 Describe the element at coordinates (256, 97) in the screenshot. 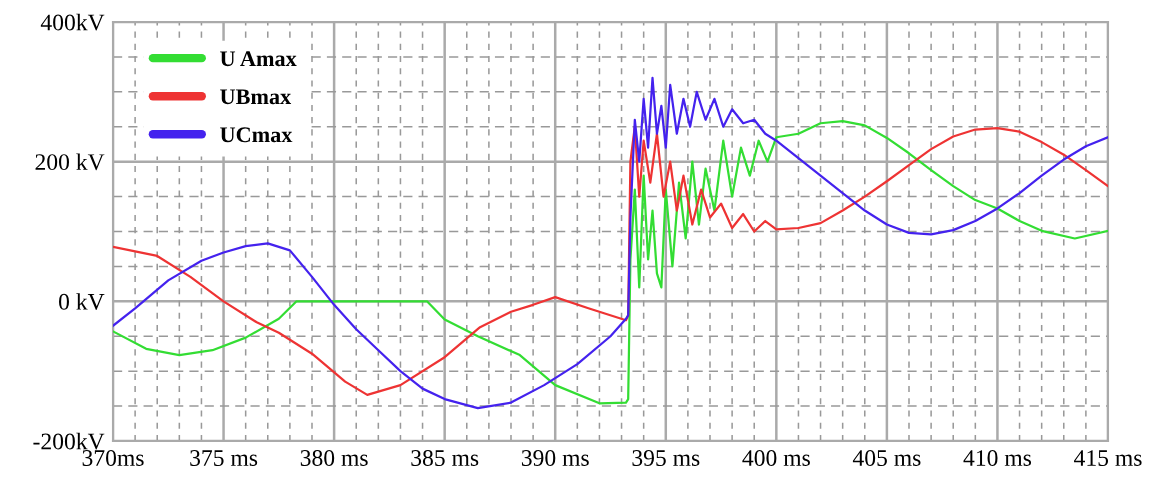

I see `legend-label: UBmax` at that location.